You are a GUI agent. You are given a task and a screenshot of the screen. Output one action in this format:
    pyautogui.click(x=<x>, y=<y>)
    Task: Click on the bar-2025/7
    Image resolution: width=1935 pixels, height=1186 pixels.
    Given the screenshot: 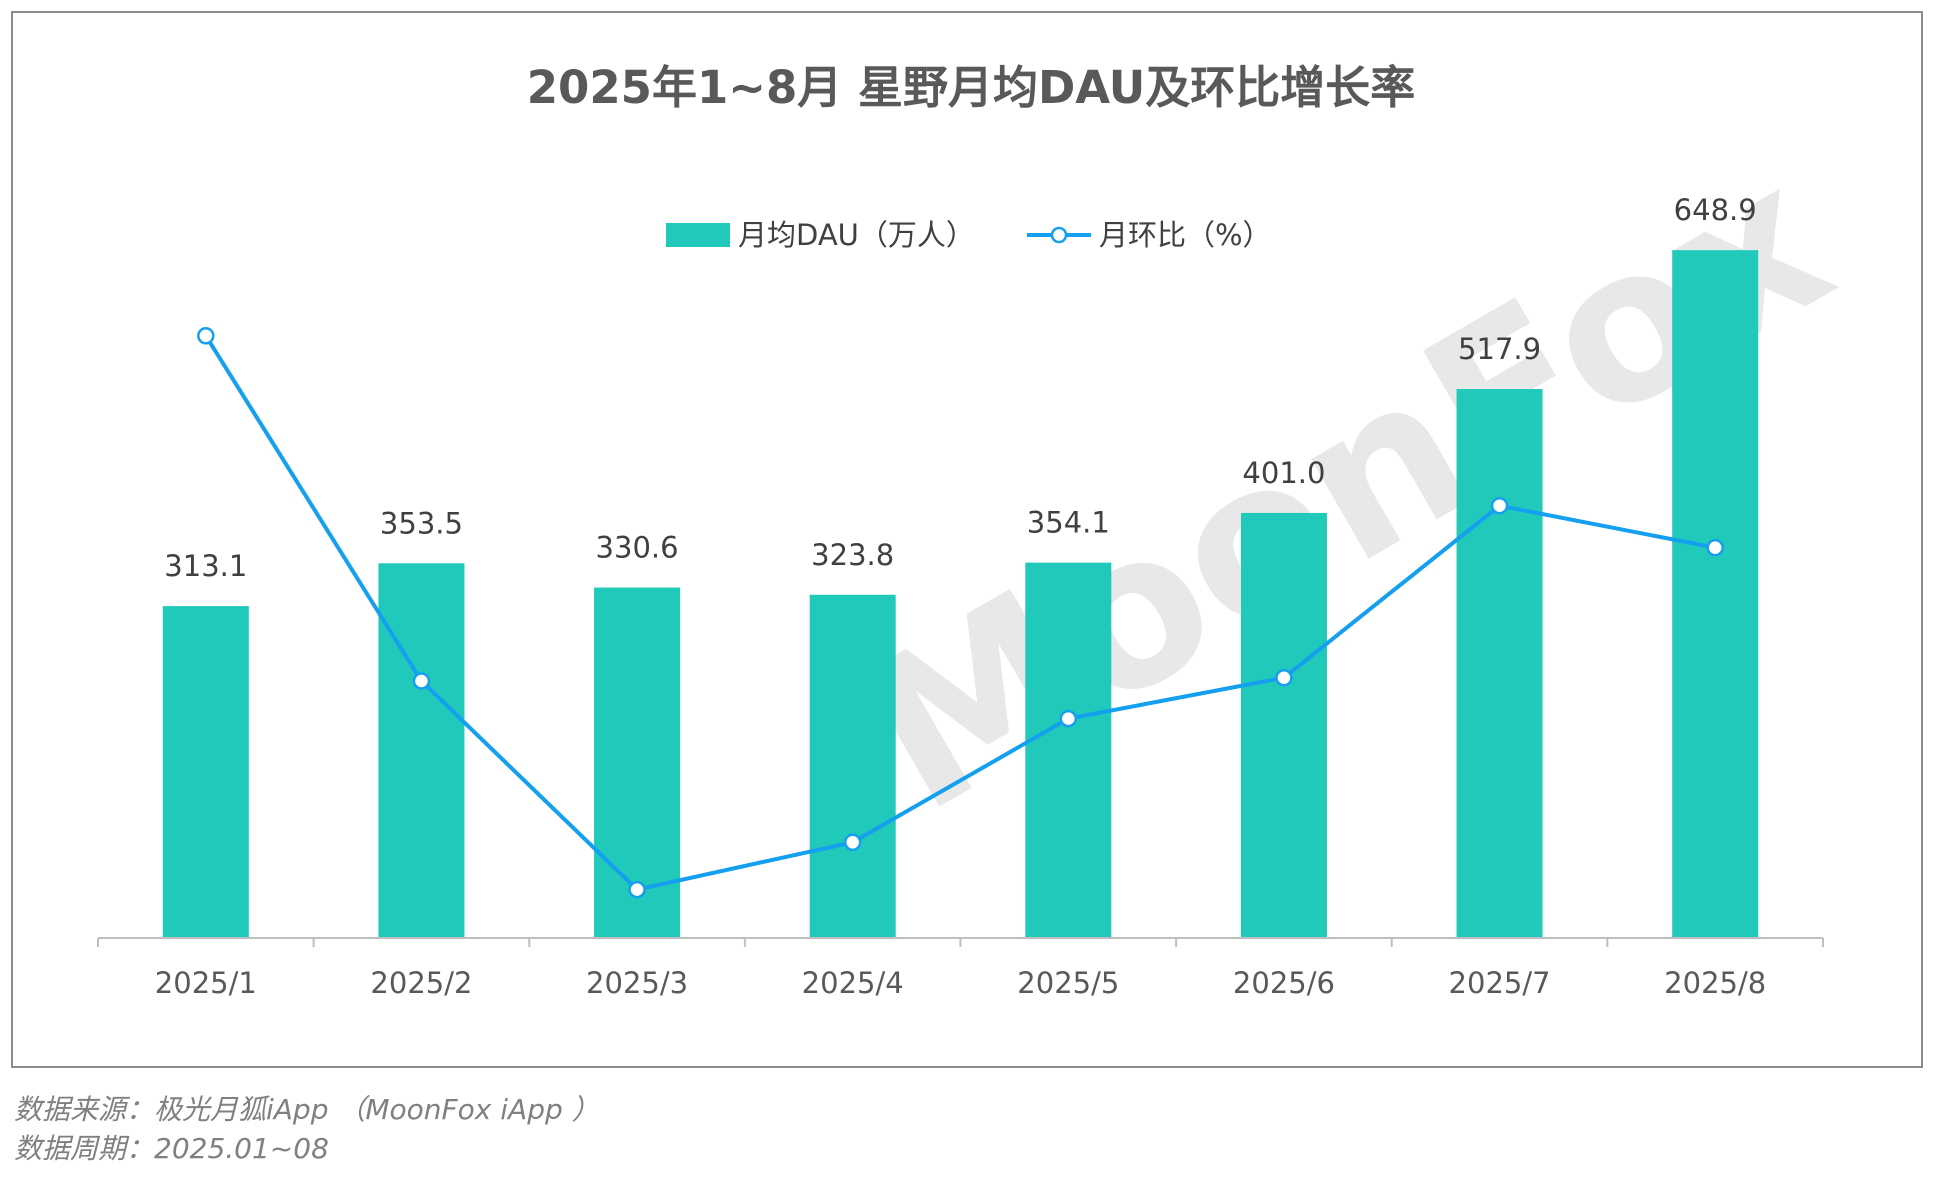 What is the action you would take?
    pyautogui.click(x=1499, y=663)
    